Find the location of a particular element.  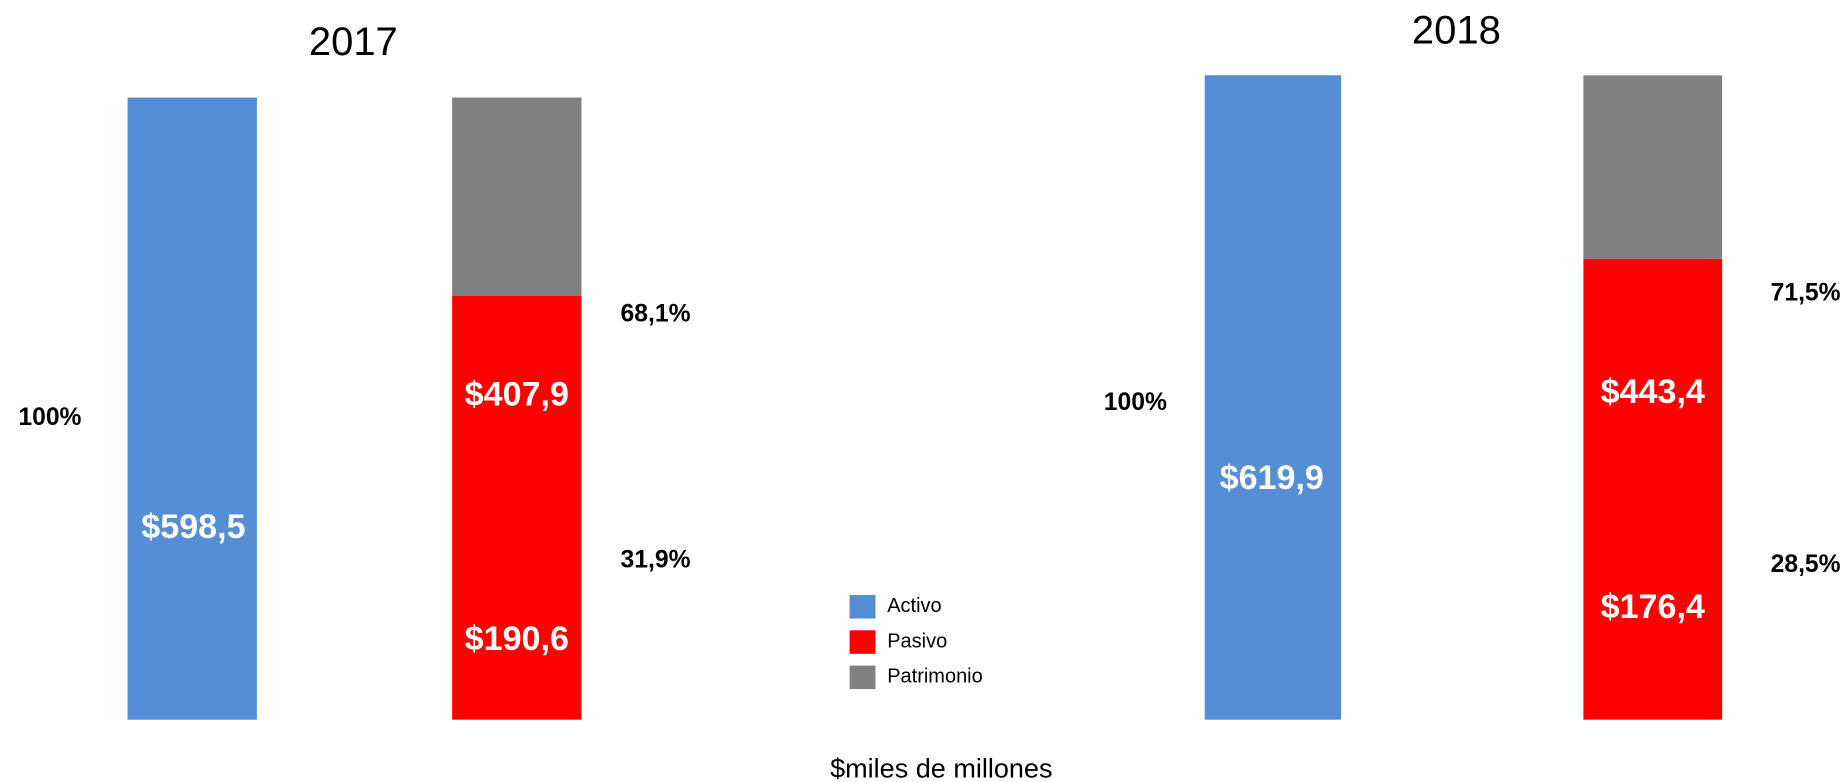

value-label: $176,4 is located at coordinates (1653, 607).